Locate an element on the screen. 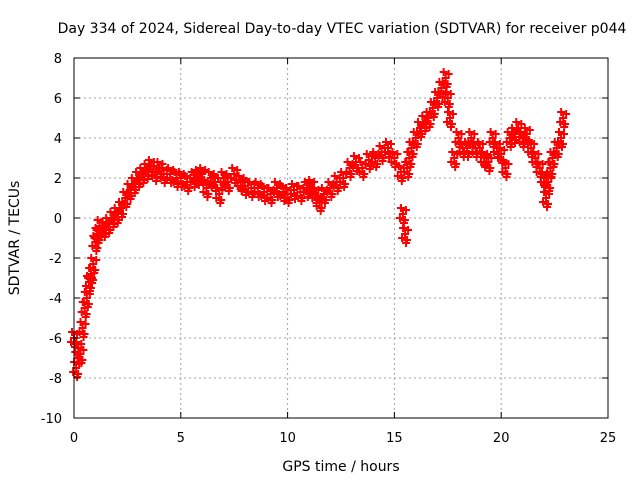  y-axis-label: SDTVAR / TECUs is located at coordinates (15, 238).